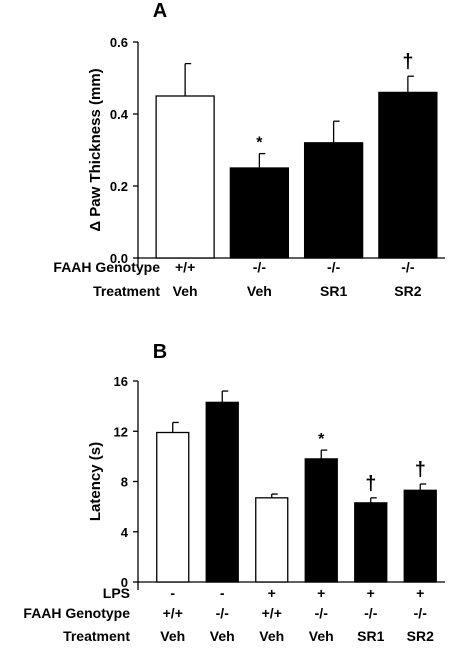  Describe the element at coordinates (116, 593) in the screenshot. I see `row-header: LPS` at that location.